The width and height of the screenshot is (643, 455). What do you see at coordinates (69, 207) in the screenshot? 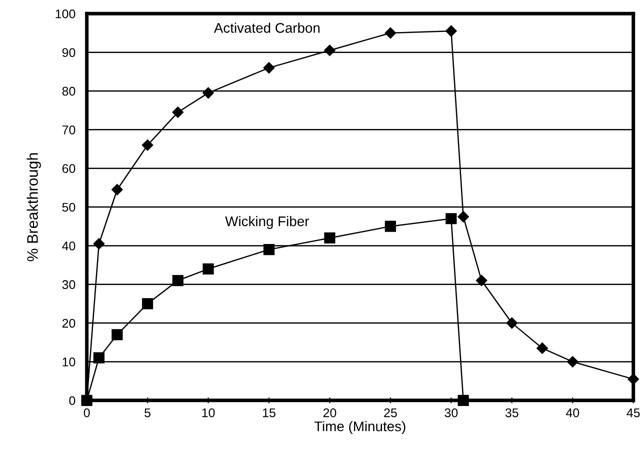
I see `y-tick-label: 50` at bounding box center [69, 207].